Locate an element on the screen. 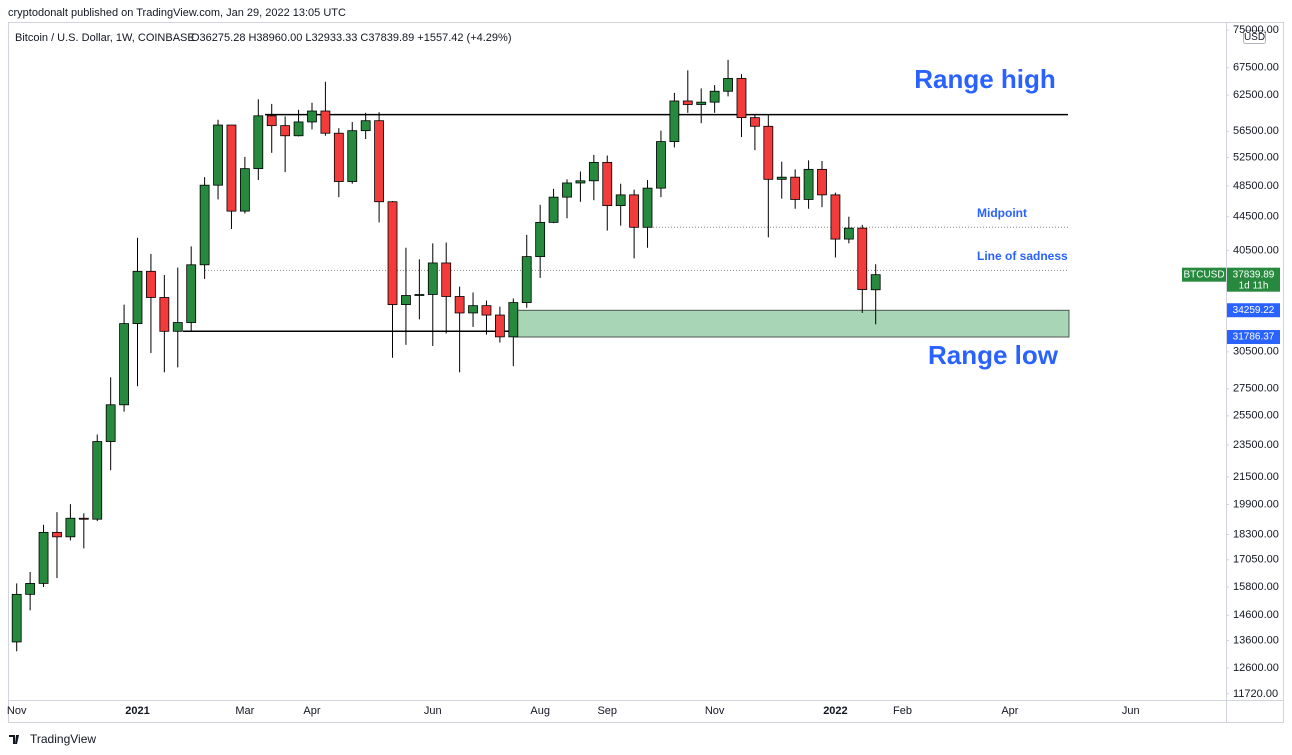  zone-bottom-tag-box is located at coordinates (1253, 337).